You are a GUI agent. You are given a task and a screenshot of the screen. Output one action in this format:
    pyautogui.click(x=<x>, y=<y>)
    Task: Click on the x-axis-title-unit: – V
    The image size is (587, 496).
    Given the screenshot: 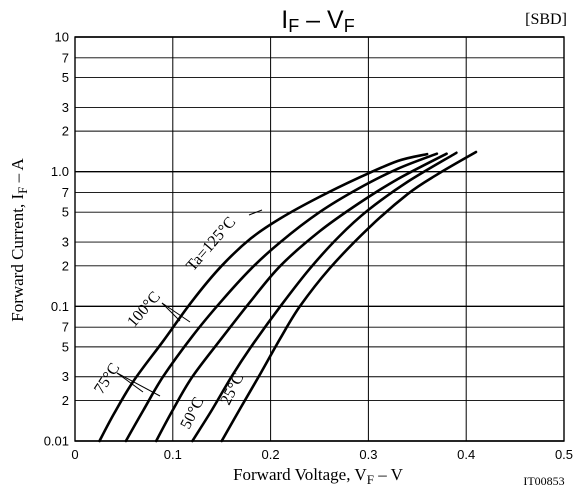 What is the action you would take?
    pyautogui.click(x=389, y=474)
    